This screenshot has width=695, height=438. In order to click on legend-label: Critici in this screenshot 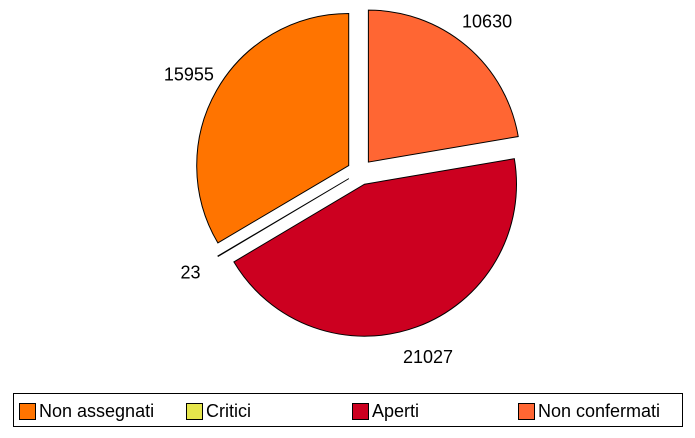, I will do `click(228, 411)`.